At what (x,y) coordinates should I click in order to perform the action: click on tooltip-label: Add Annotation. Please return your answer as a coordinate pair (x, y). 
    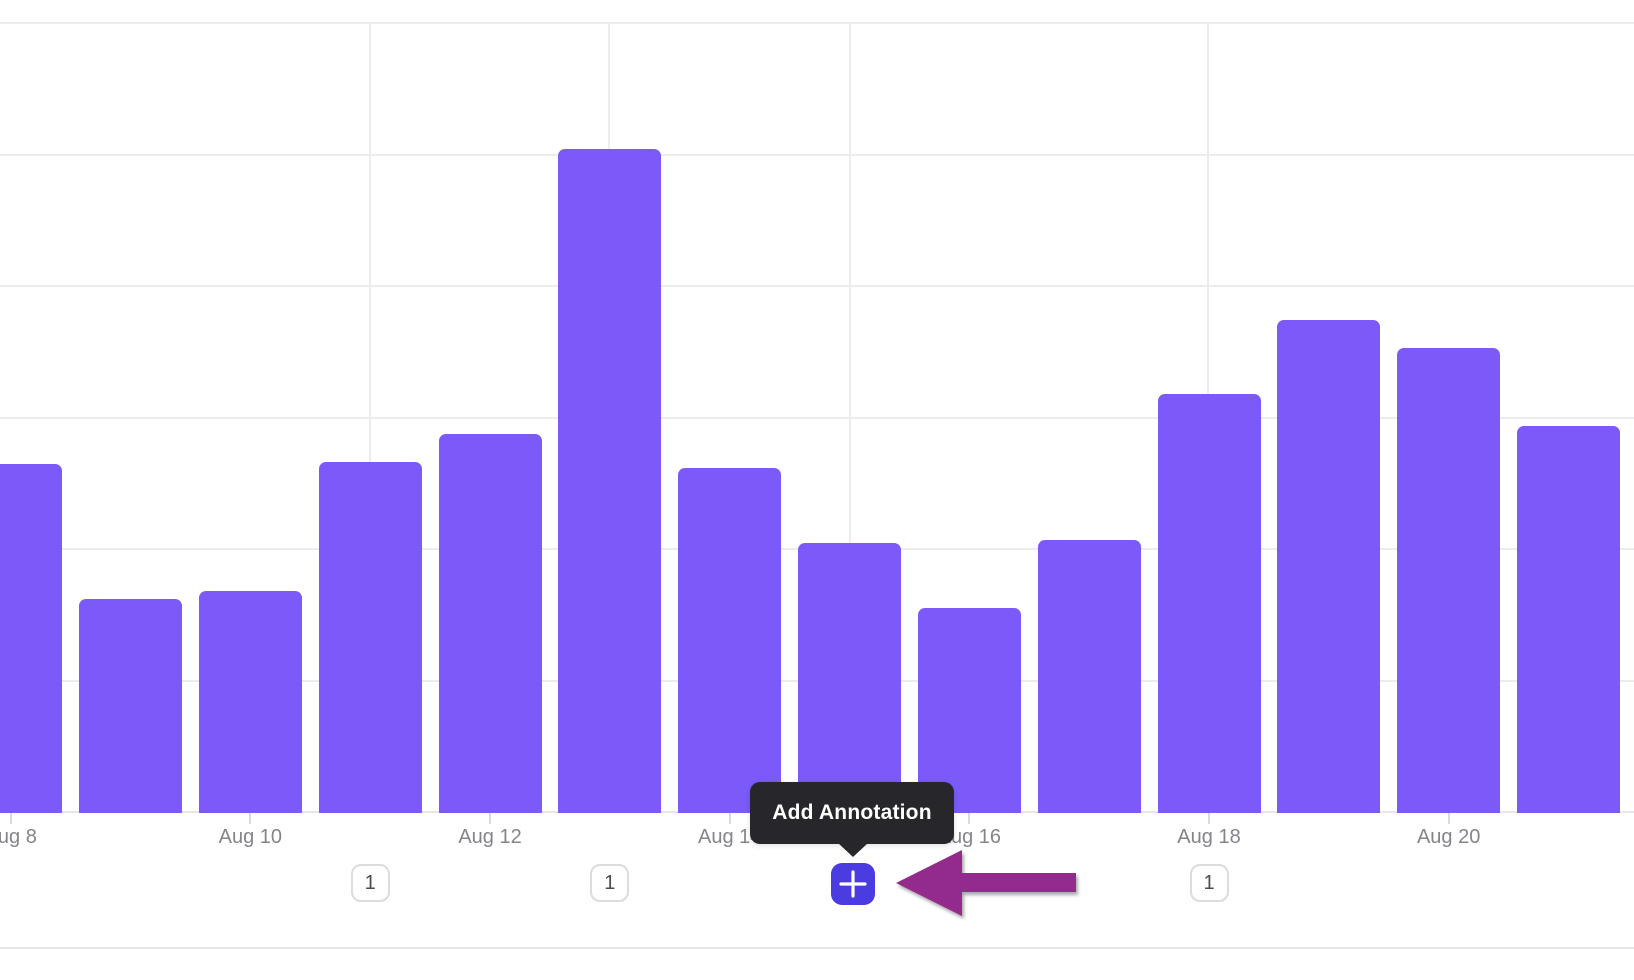
    Looking at the image, I should click on (852, 812).